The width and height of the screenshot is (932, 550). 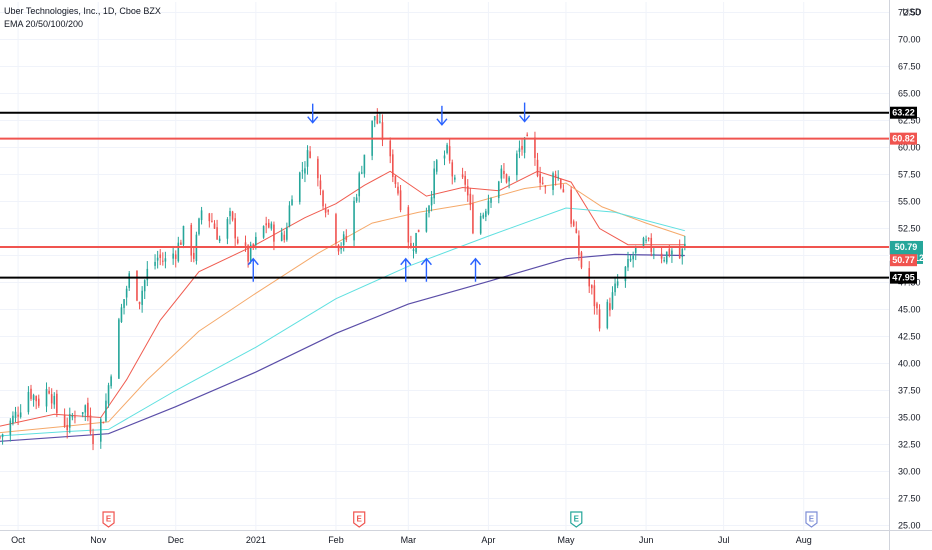 What do you see at coordinates (906, 247) in the screenshot?
I see `last-price-label: 50.79` at bounding box center [906, 247].